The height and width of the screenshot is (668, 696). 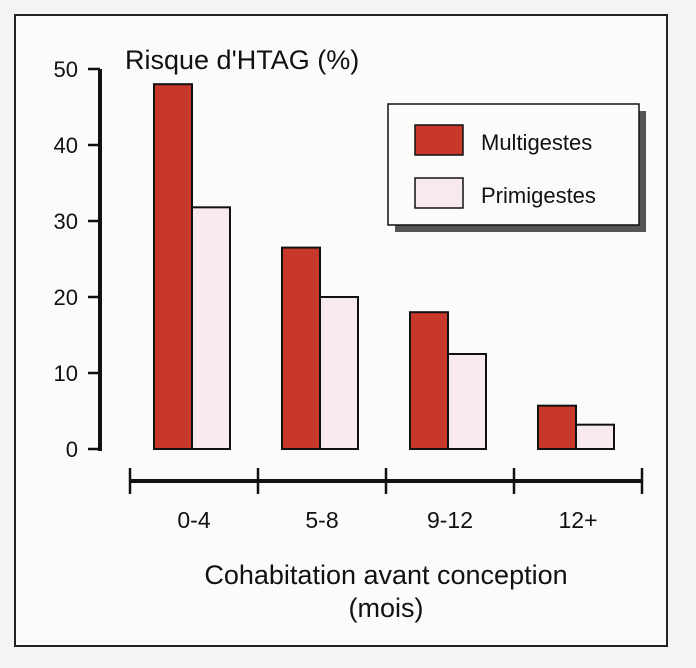 What do you see at coordinates (66, 297) in the screenshot?
I see `y-tick-label: 20` at bounding box center [66, 297].